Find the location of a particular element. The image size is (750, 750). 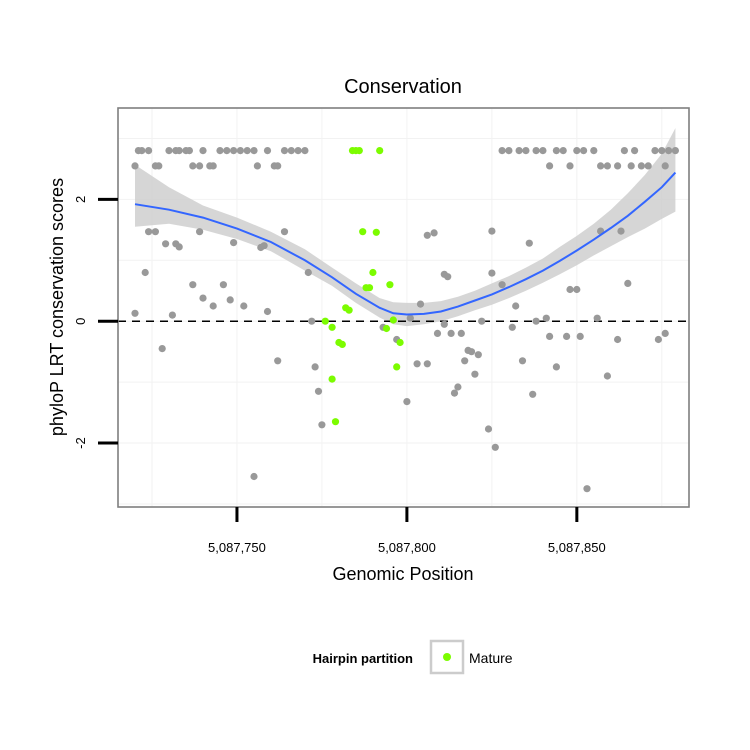

x-axis: 5,087,750 5,087,800 5,087,850 is located at coordinates (407, 531).